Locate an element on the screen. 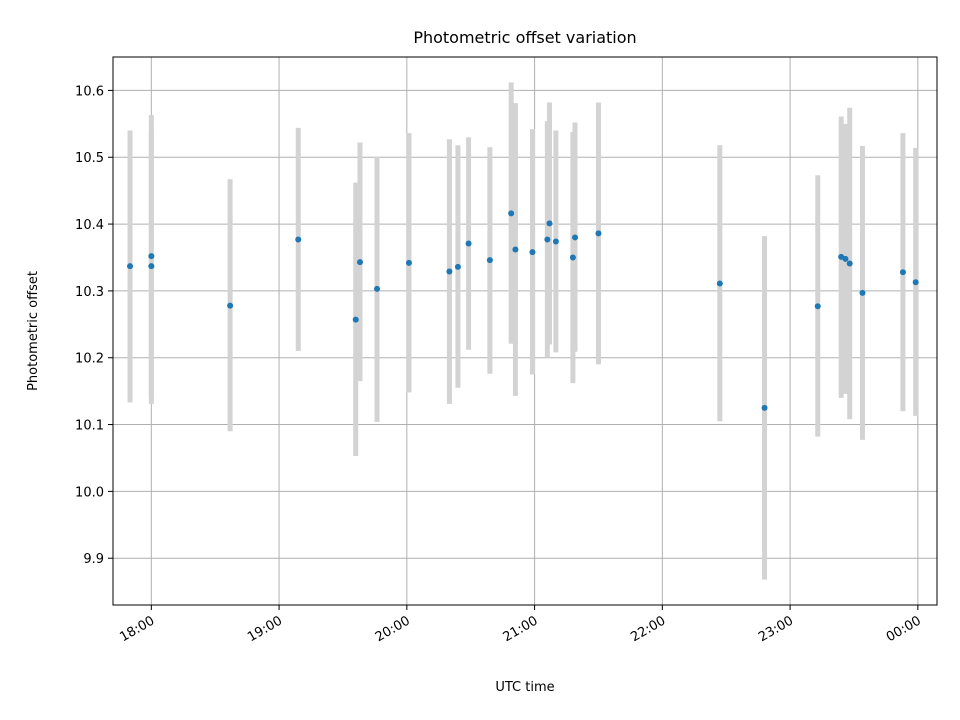 The image size is (960, 720). y-tick-label: 10.4 is located at coordinates (89, 225).